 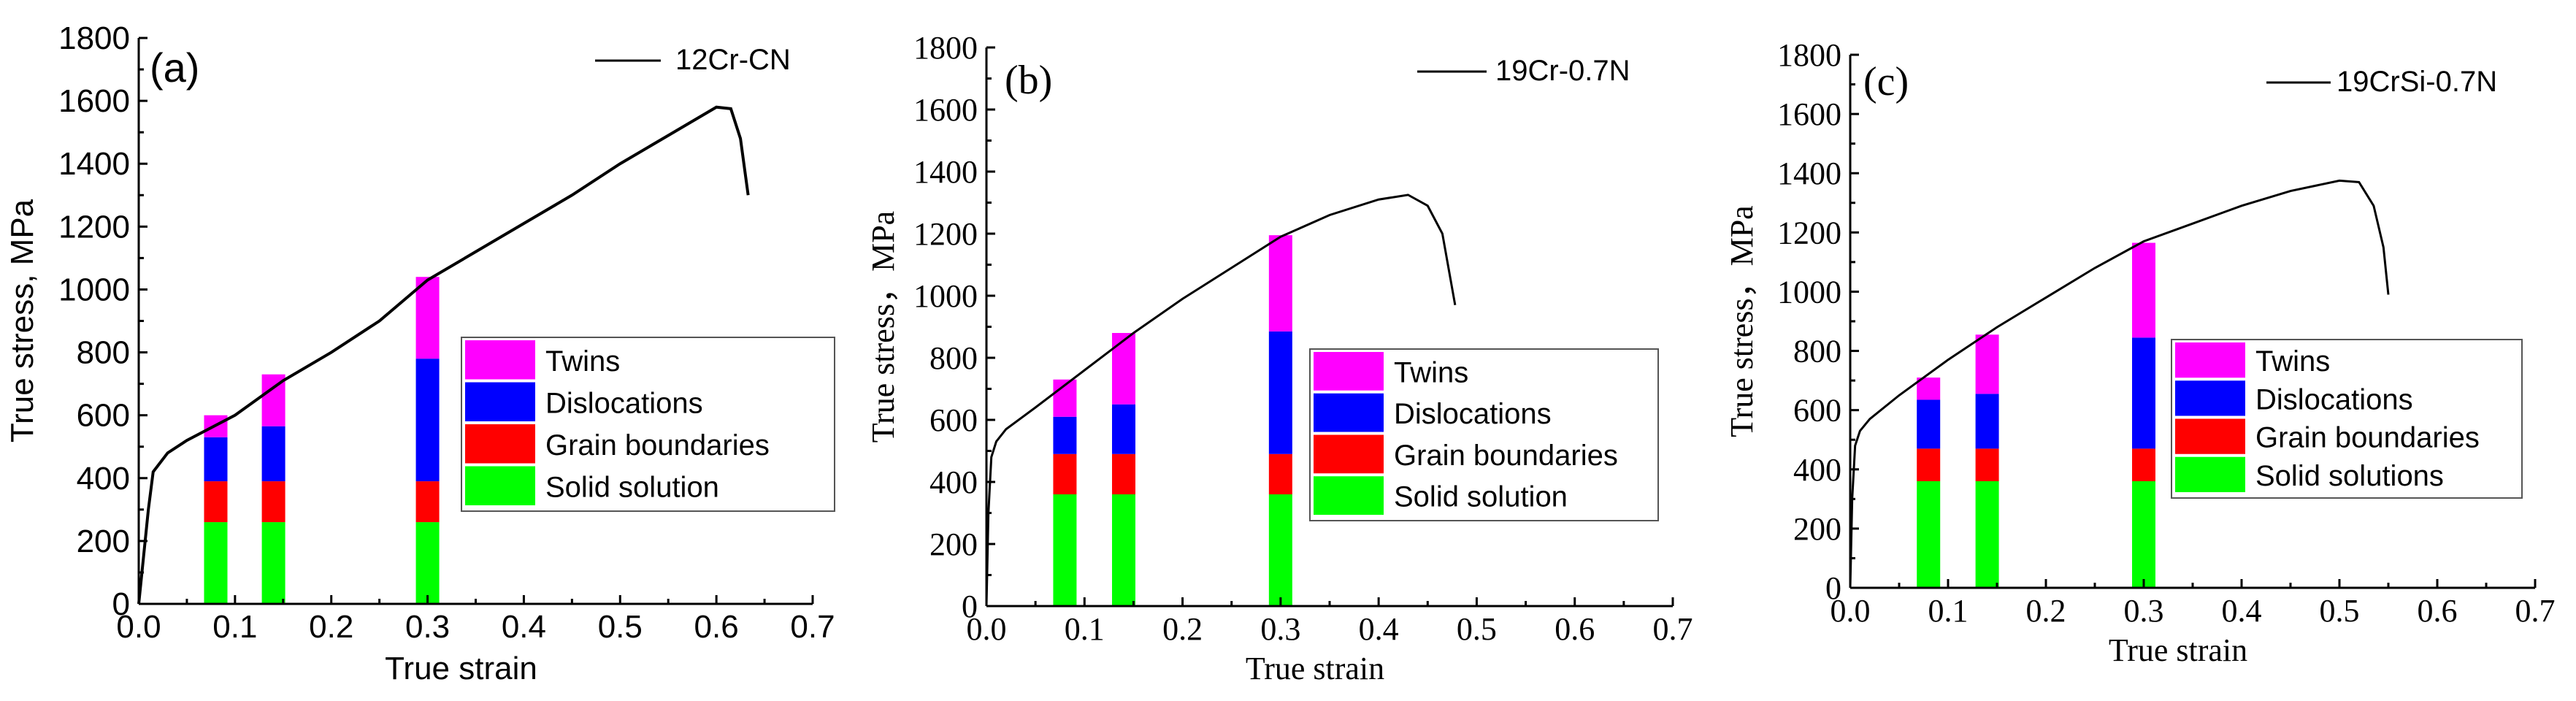 What do you see at coordinates (733, 60) in the screenshot?
I see `curve-legend-label: 12Cr-CN` at bounding box center [733, 60].